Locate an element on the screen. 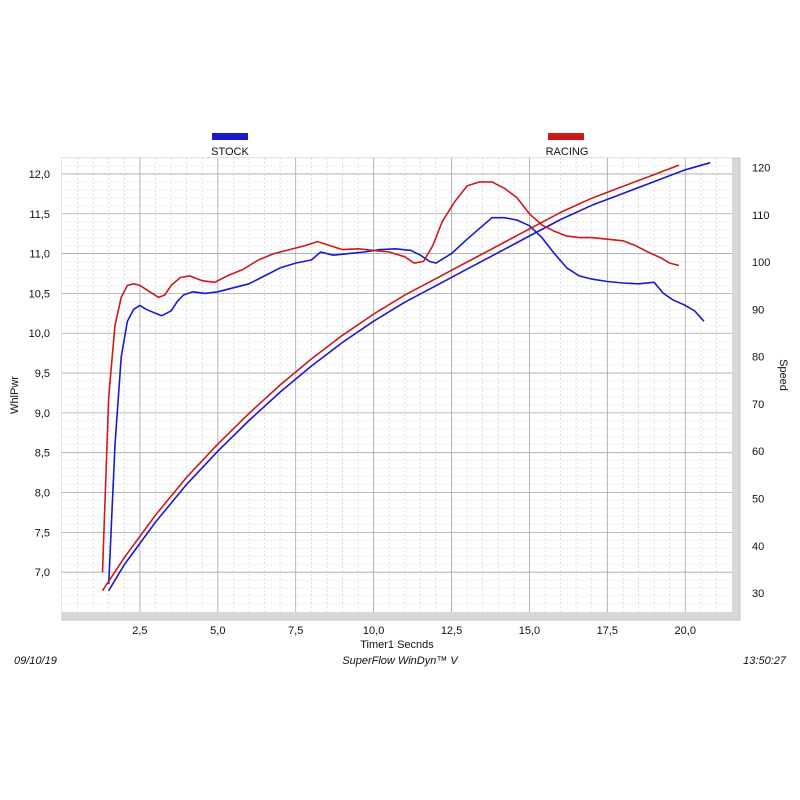 The height and width of the screenshot is (800, 800). x-tick-label: 15,0 is located at coordinates (529, 631).